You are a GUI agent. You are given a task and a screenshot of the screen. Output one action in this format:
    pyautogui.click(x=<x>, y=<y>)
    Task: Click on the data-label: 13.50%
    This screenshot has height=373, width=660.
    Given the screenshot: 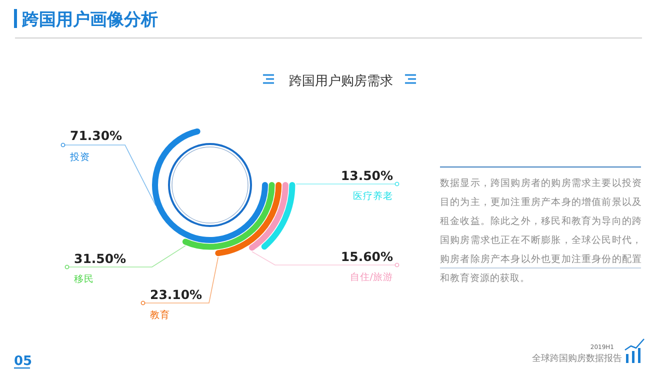 What is the action you would take?
    pyautogui.click(x=367, y=175)
    